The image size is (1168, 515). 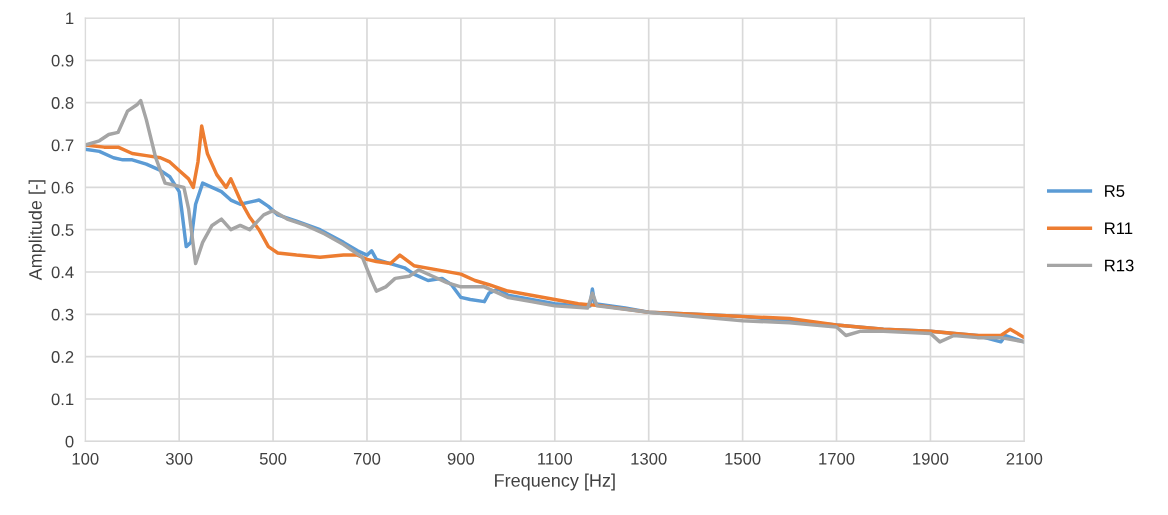 What do you see at coordinates (367, 458) in the screenshot?
I see `x-tick-label: 700` at bounding box center [367, 458].